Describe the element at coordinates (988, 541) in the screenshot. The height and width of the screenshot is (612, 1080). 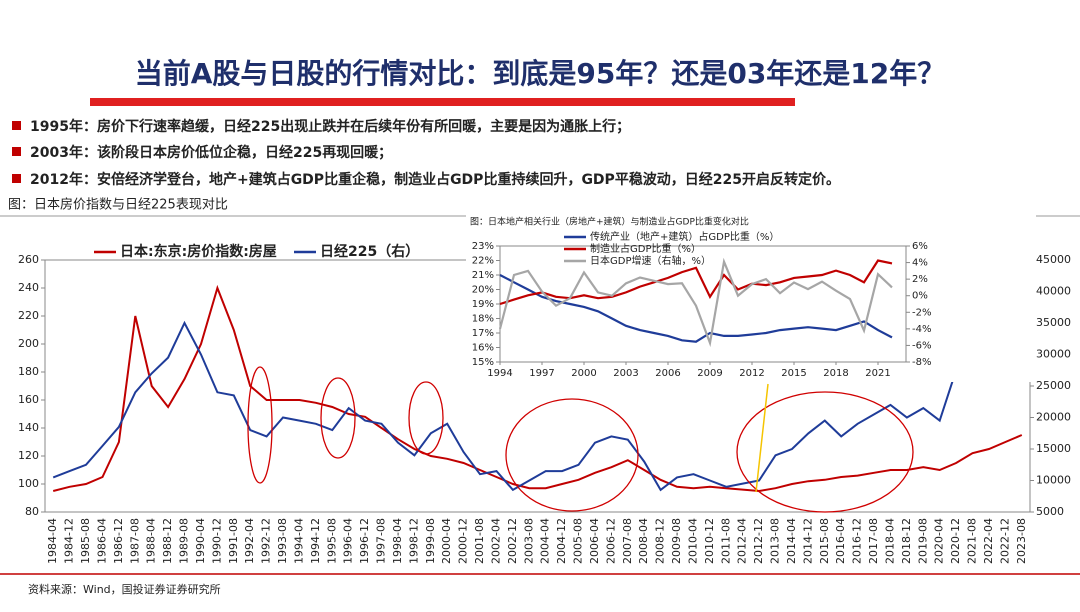
I see `x-tick-label: 2022-04` at that location.